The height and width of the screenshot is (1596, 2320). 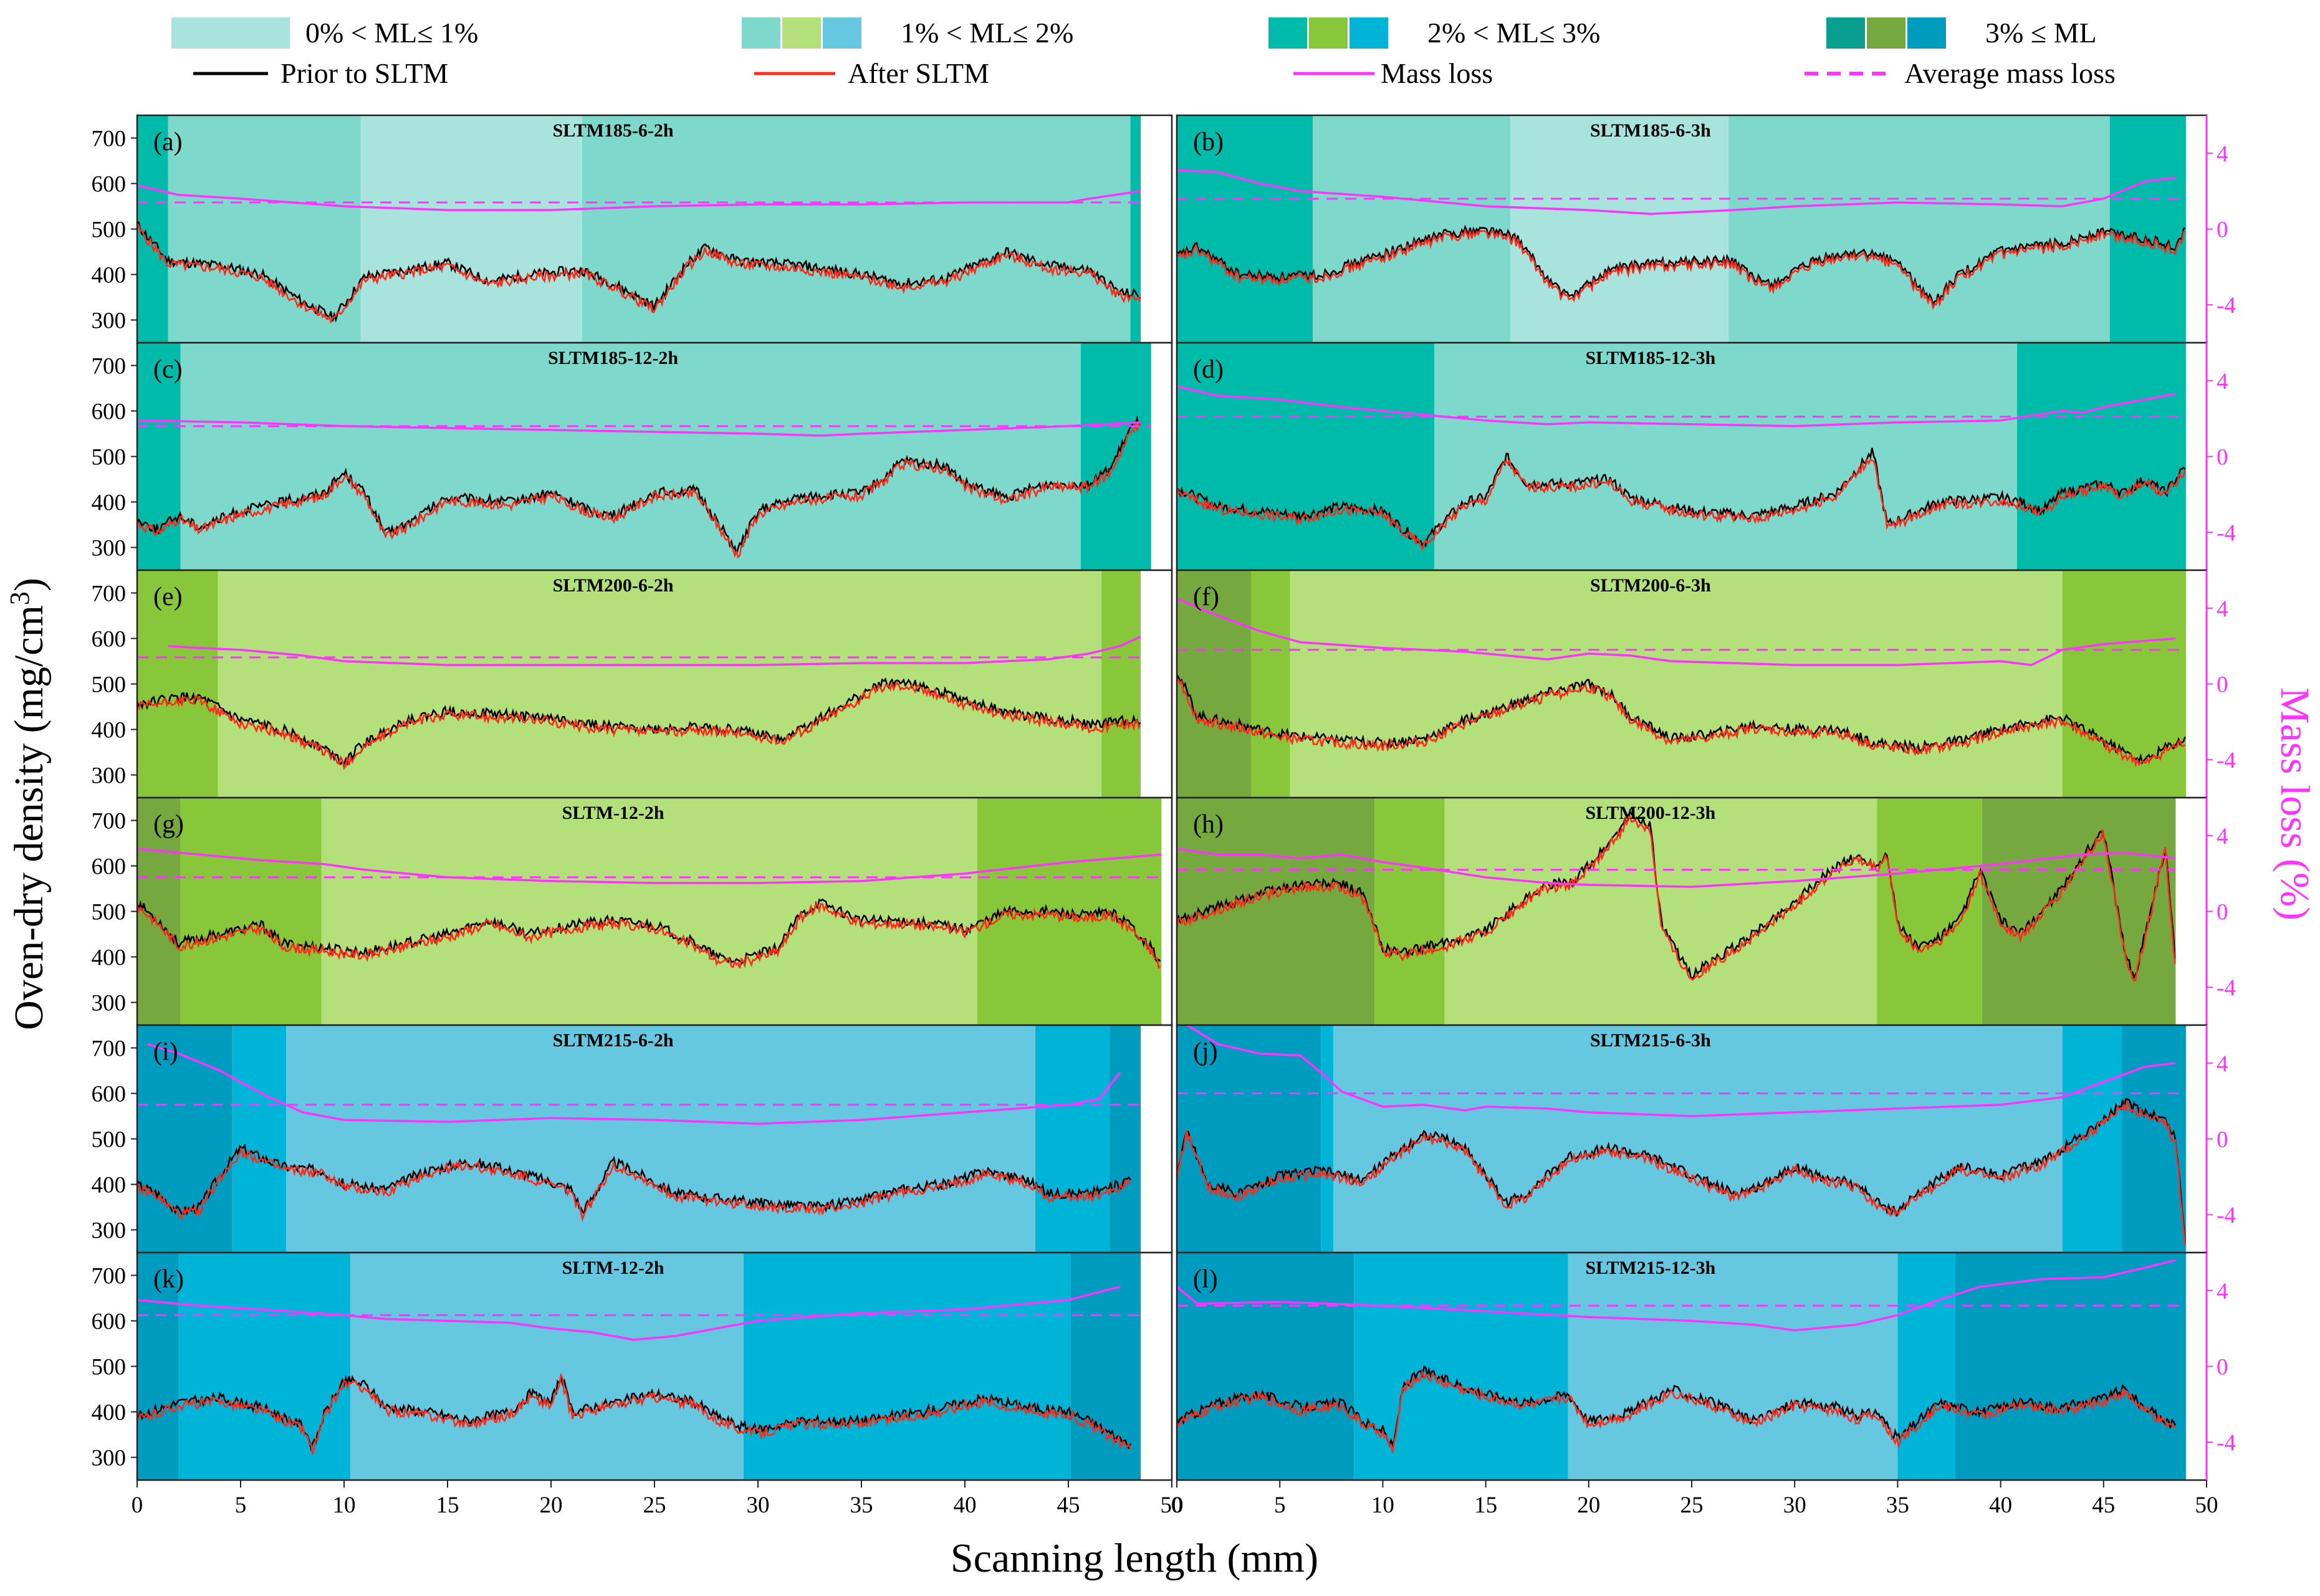 What do you see at coordinates (1706, 1366) in the screenshot?
I see `panel-l: -4 0 4 (l) SLTM215-12-3h` at bounding box center [1706, 1366].